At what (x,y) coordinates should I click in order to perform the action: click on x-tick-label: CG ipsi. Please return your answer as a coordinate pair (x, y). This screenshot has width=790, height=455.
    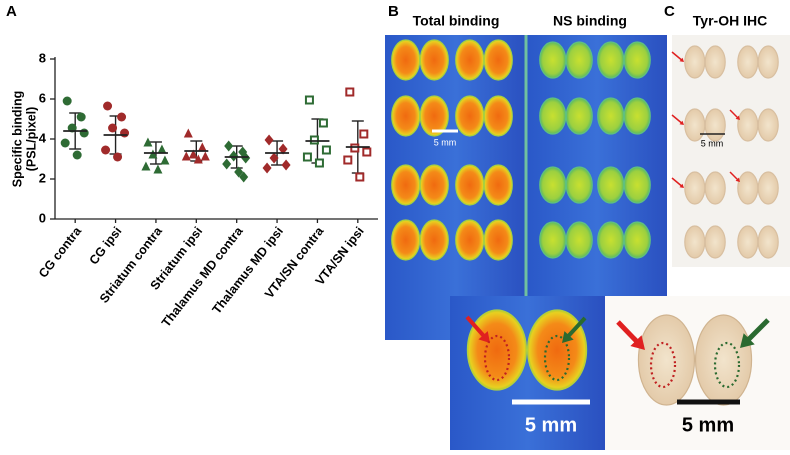
    Looking at the image, I should click on (106, 245).